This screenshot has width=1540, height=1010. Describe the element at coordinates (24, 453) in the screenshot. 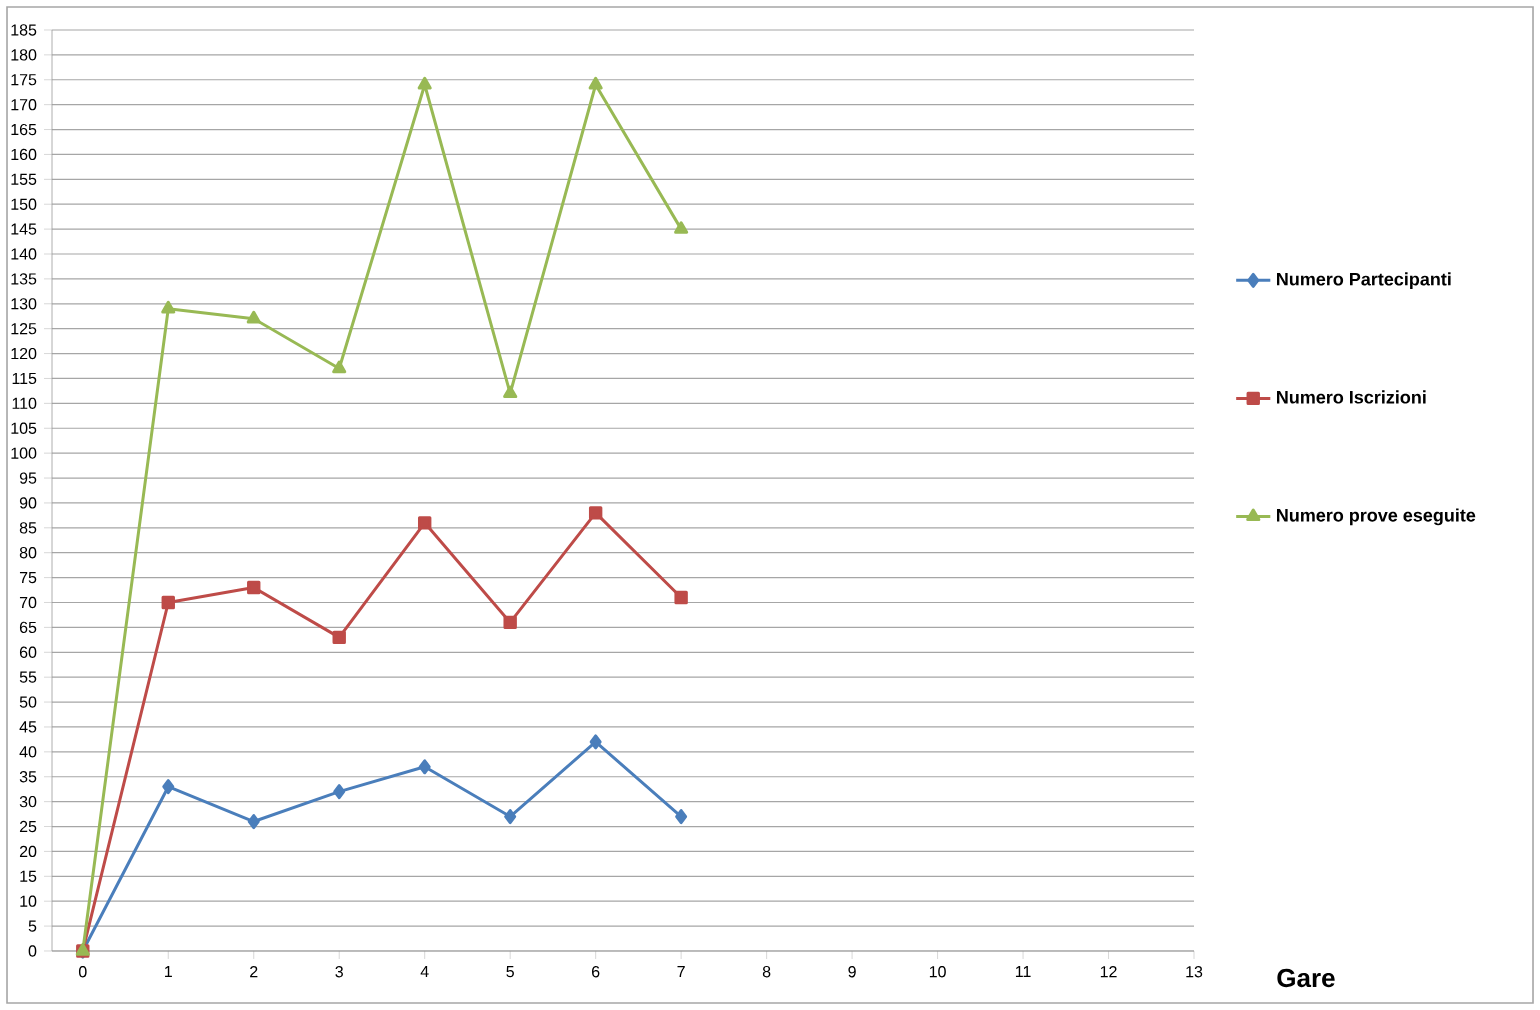

I see `y-tick-label: 100` at that location.